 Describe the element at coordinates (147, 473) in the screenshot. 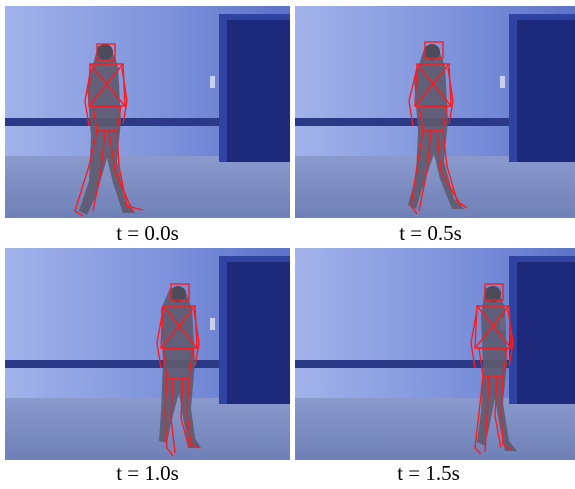

I see `frame-3-caption: t = 1.0s` at that location.